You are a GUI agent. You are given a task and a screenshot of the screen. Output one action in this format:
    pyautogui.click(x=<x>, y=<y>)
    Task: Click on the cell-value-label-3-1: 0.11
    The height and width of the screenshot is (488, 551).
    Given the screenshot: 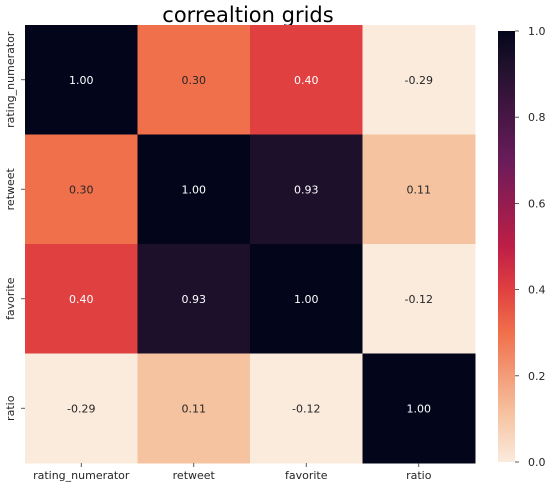 What is the action you would take?
    pyautogui.click(x=194, y=408)
    